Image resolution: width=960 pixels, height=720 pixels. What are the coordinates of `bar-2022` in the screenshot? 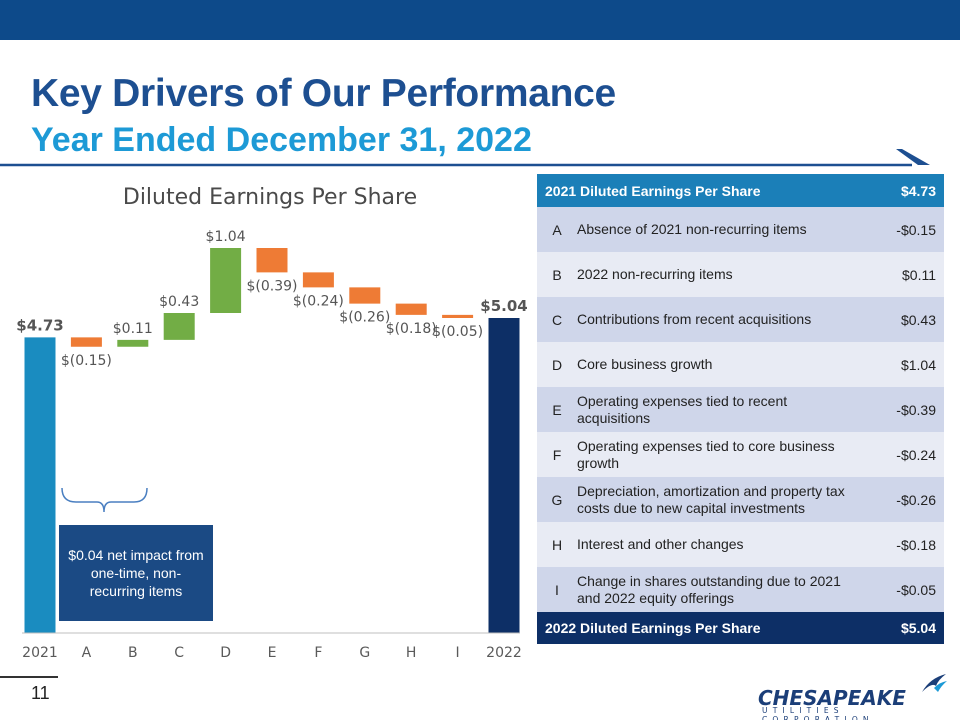 It's located at (504, 475).